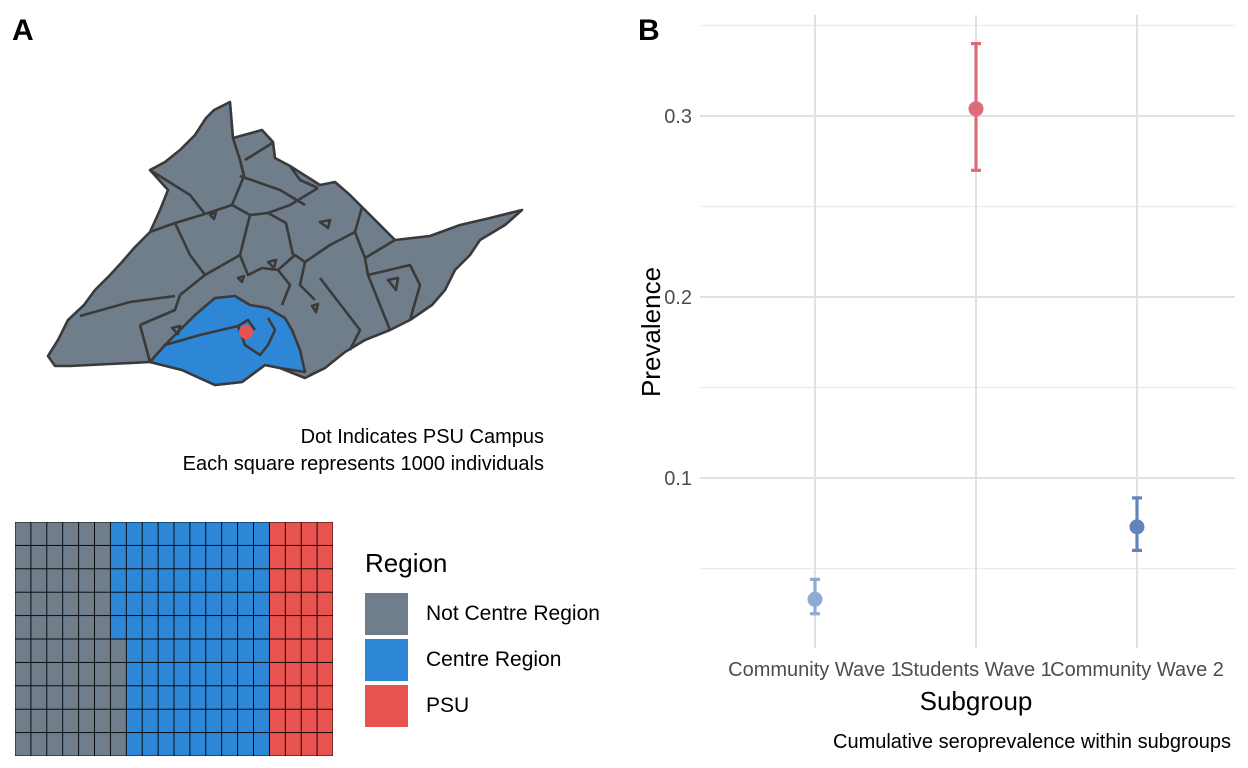 Image resolution: width=1248 pixels, height=768 pixels. What do you see at coordinates (976, 670) in the screenshot?
I see `x-tick-label: Students Wave 1` at bounding box center [976, 670].